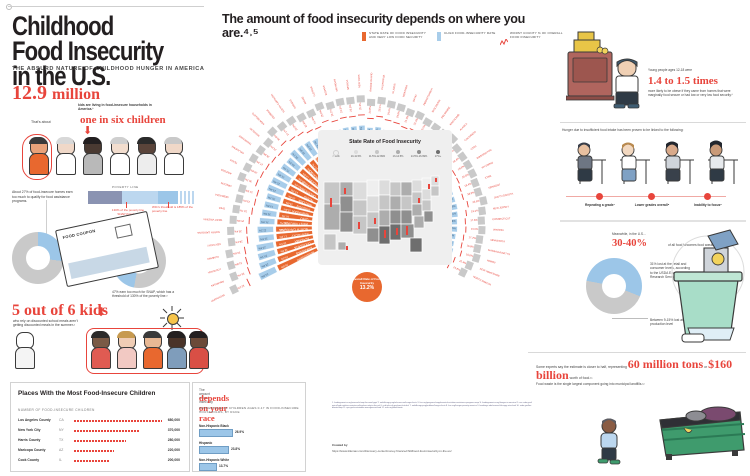  What do you see at coordinates (61, 430) in the screenshot?
I see `place-state: NY` at bounding box center [61, 430].